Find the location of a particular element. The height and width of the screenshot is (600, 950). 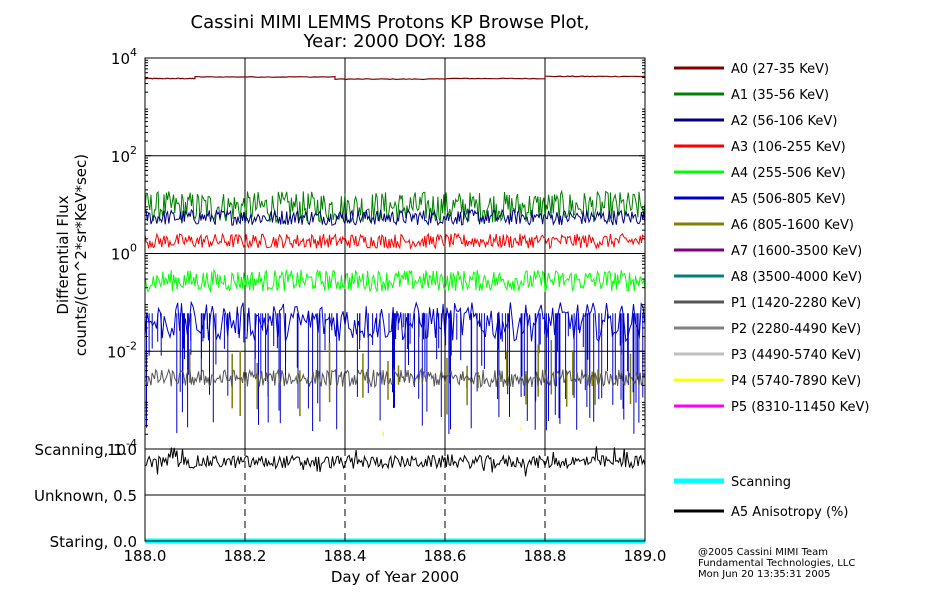

legend-label: A1 (35-56 KeV) is located at coordinates (780, 95).